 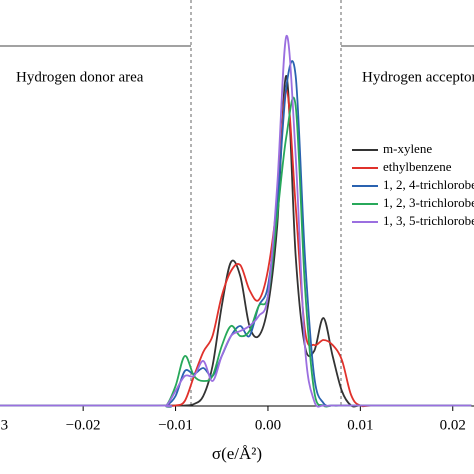 What do you see at coordinates (453, 425) in the screenshot?
I see `x-tick-label: 0.02` at bounding box center [453, 425].